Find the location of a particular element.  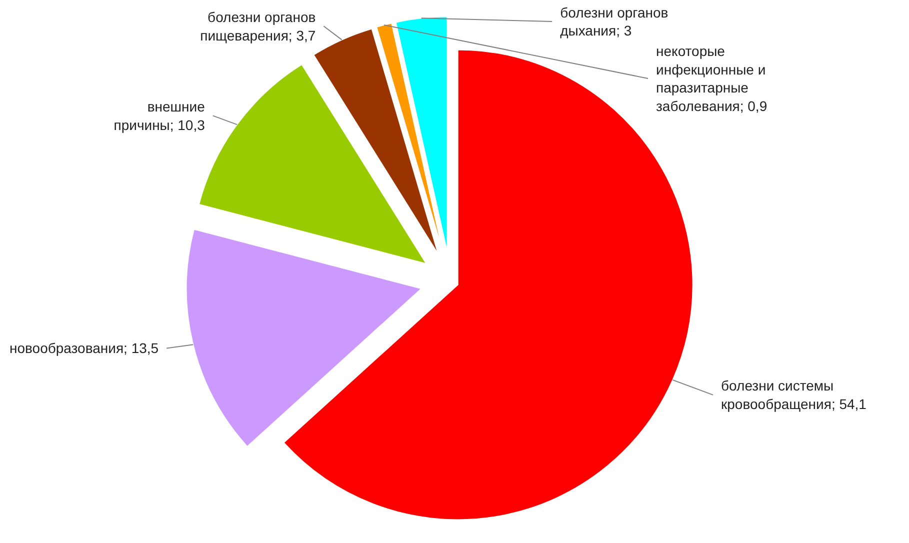

slice-label: новообразования; 13,5 is located at coordinates (84, 348).